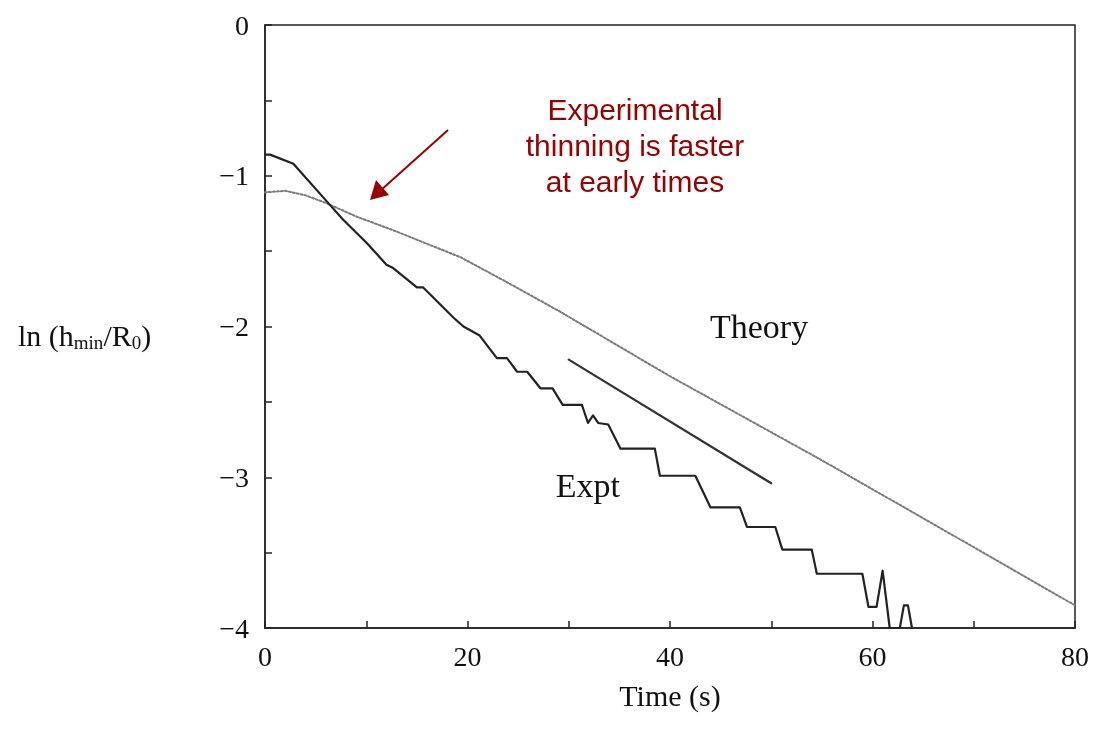 The image size is (1105, 746). What do you see at coordinates (234, 176) in the screenshot?
I see `y-tick-label: −1` at bounding box center [234, 176].